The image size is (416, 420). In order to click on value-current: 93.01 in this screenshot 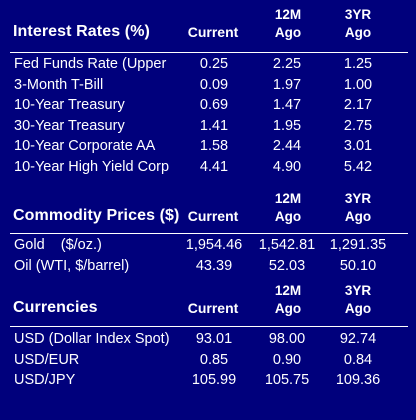, I will do `click(214, 339)`.